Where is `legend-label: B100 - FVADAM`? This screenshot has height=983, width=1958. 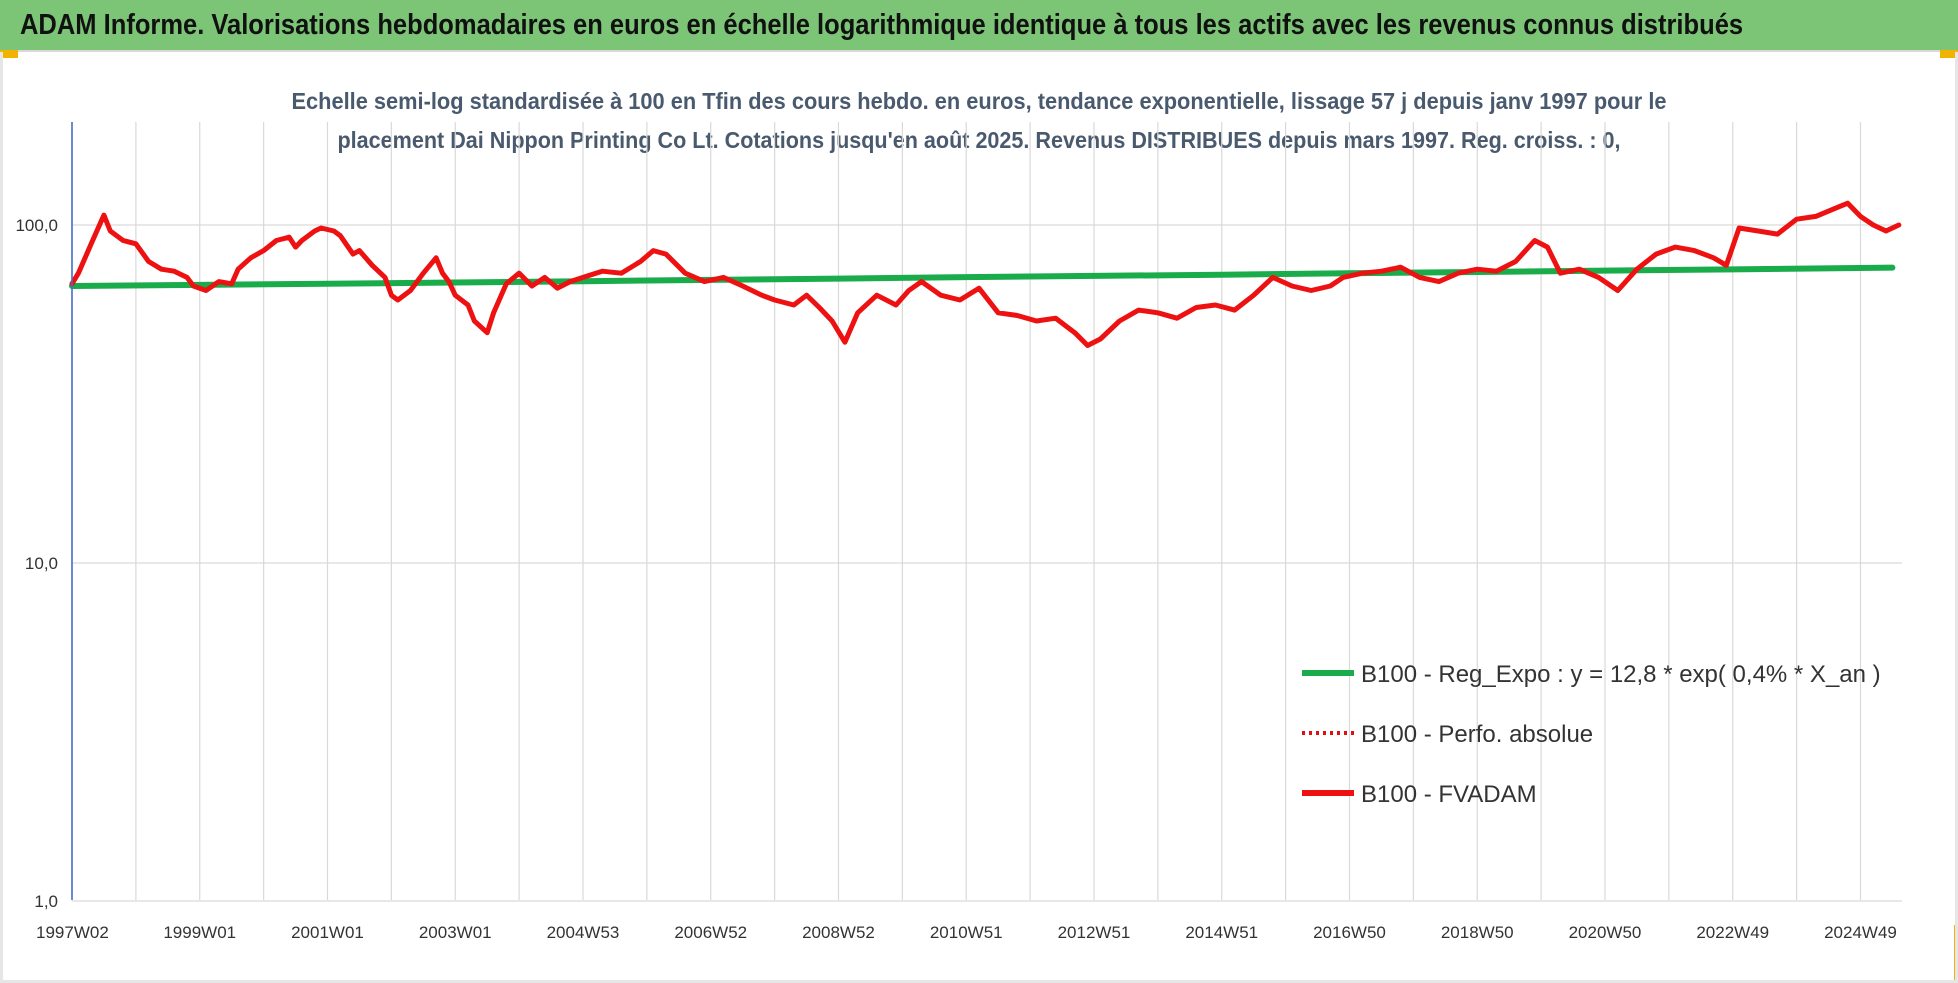 legend-label: B100 - FVADAM is located at coordinates (1449, 794).